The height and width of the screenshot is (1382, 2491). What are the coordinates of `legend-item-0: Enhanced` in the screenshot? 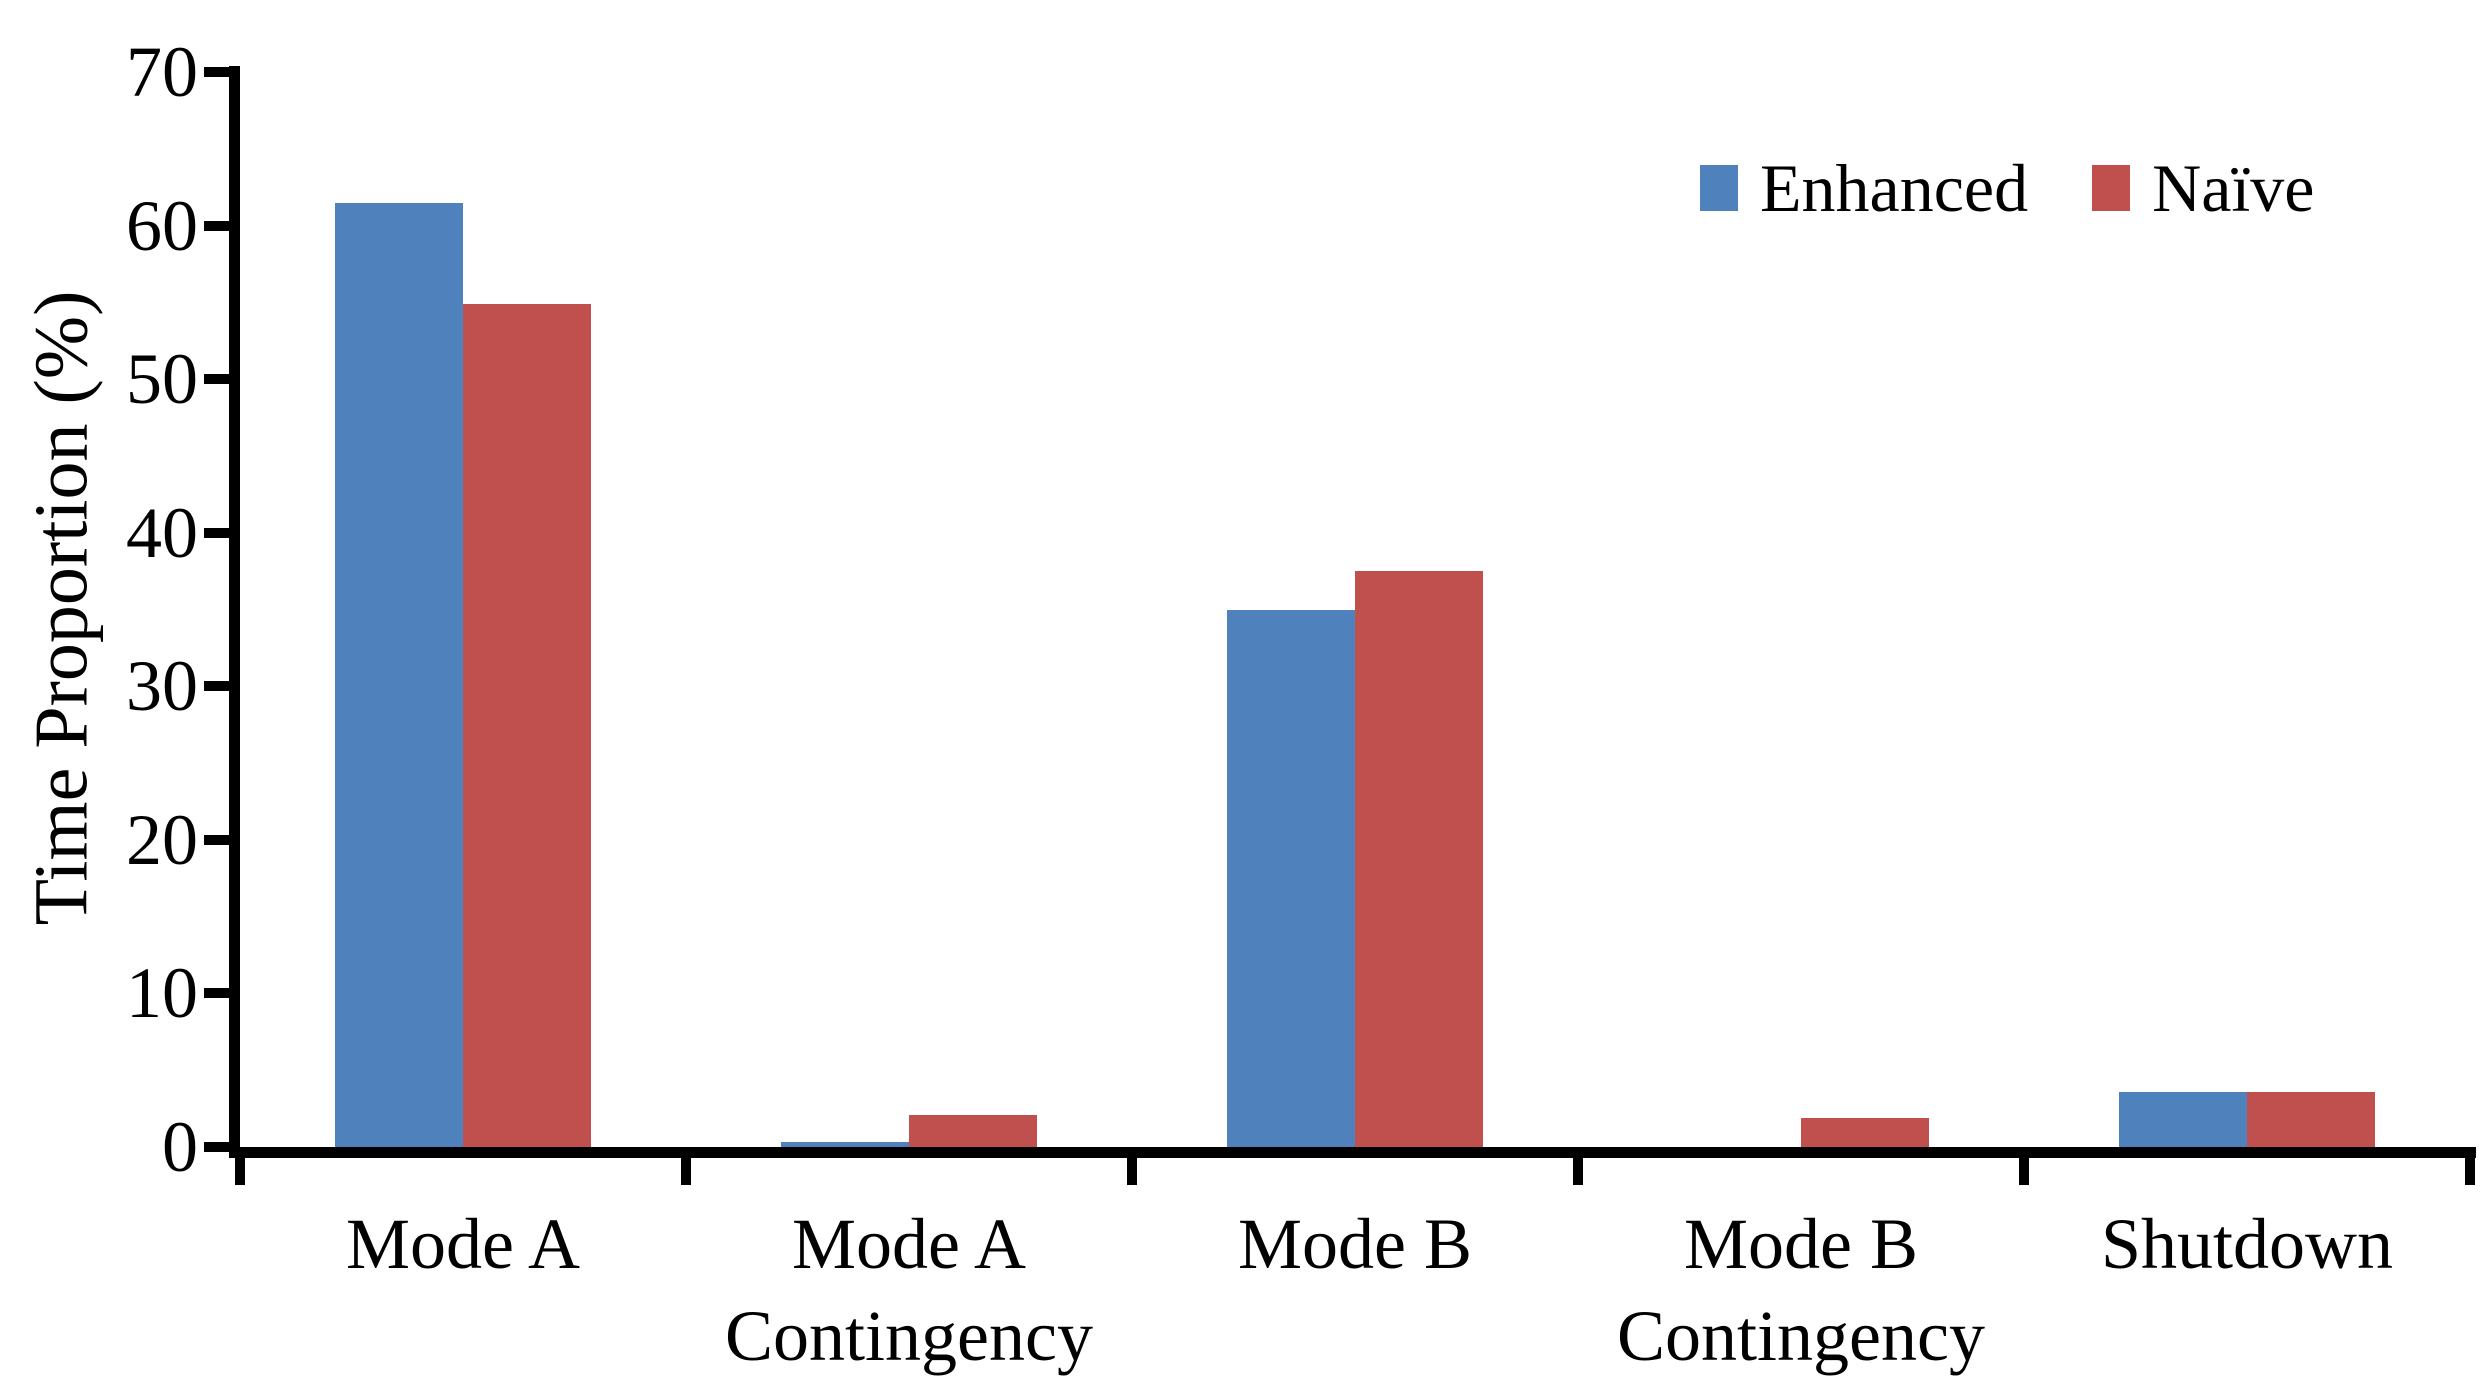 It's located at (1864, 188).